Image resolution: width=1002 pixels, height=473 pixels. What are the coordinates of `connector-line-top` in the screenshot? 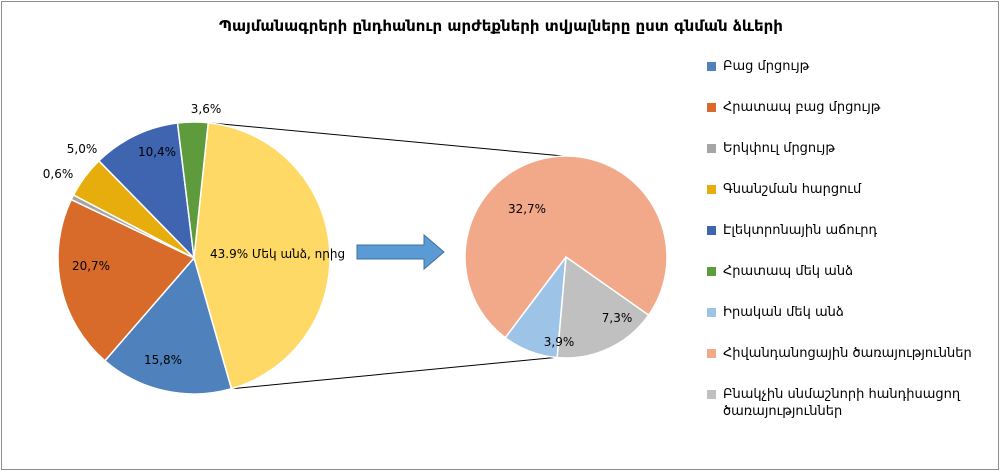 It's located at (391, 140).